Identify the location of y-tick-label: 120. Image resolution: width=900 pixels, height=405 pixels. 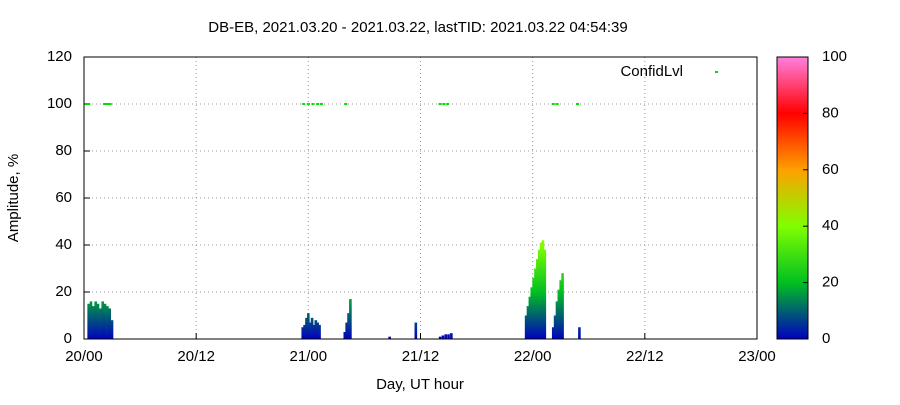
(59, 56).